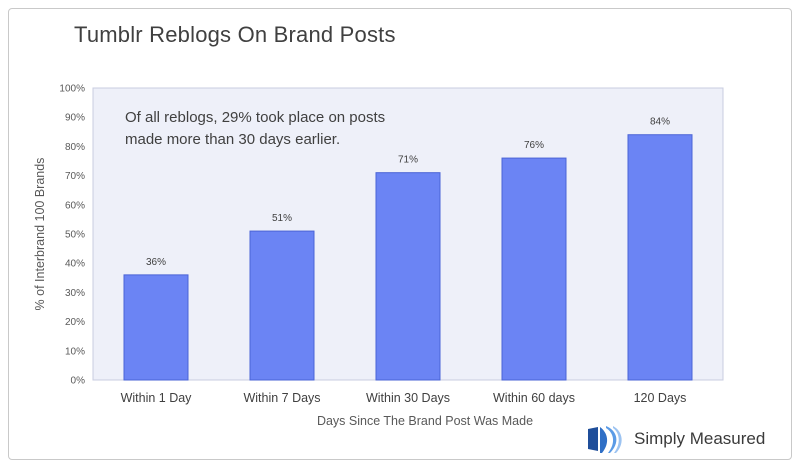 The image size is (800, 468). Describe the element at coordinates (72, 89) in the screenshot. I see `y-tick-label: 100%` at that location.